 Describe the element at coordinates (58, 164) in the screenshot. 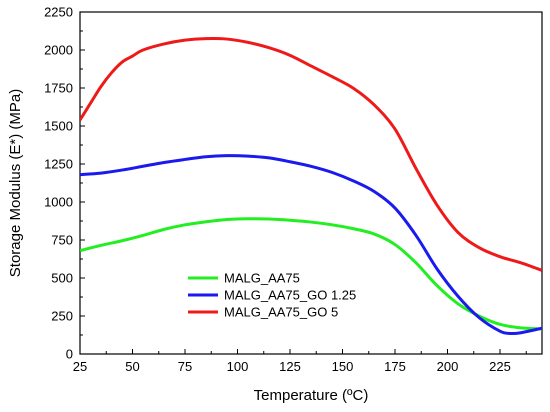

I see `y-tick-label: 1250` at that location.